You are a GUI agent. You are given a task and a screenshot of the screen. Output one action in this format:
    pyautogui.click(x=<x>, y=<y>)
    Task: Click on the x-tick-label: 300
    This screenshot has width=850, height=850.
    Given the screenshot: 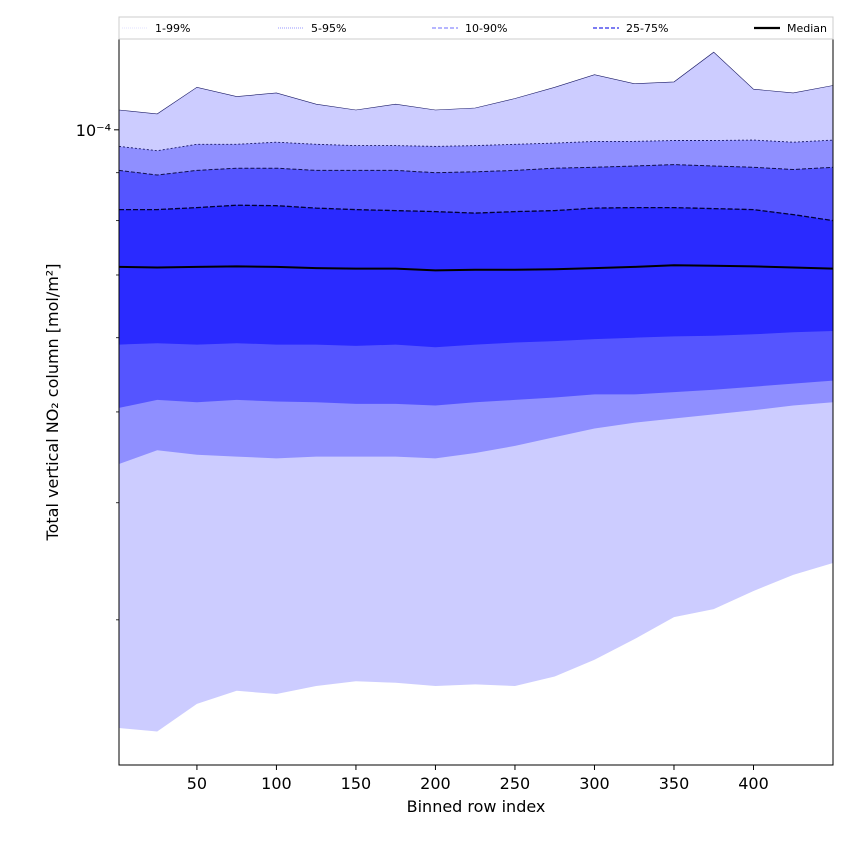 What is the action you would take?
    pyautogui.click(x=594, y=783)
    